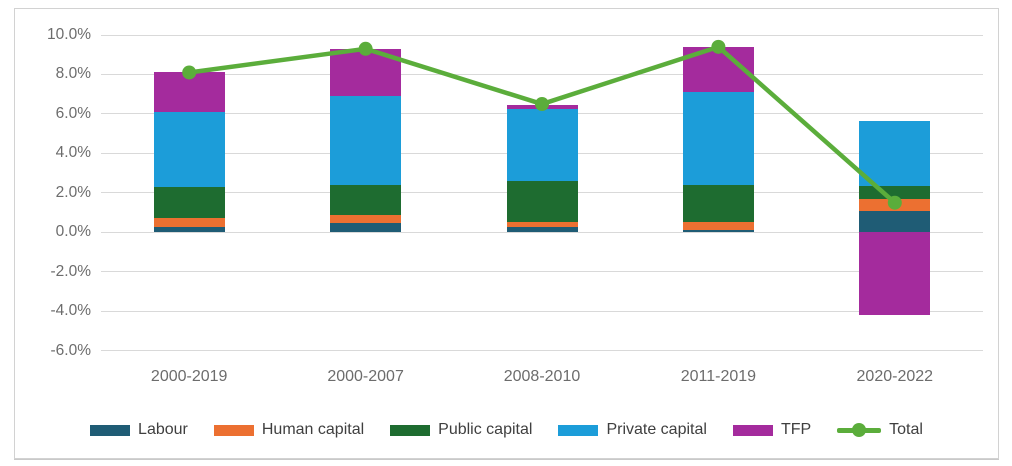 The height and width of the screenshot is (466, 1012). What do you see at coordinates (73, 153) in the screenshot?
I see `y-axis-tick-label: 4.0%` at bounding box center [73, 153].